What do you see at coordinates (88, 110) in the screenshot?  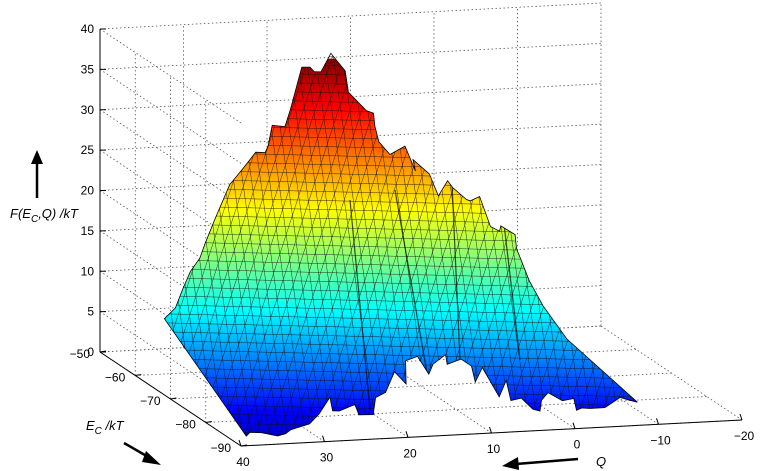 I see `z-tick-label: 30` at bounding box center [88, 110].